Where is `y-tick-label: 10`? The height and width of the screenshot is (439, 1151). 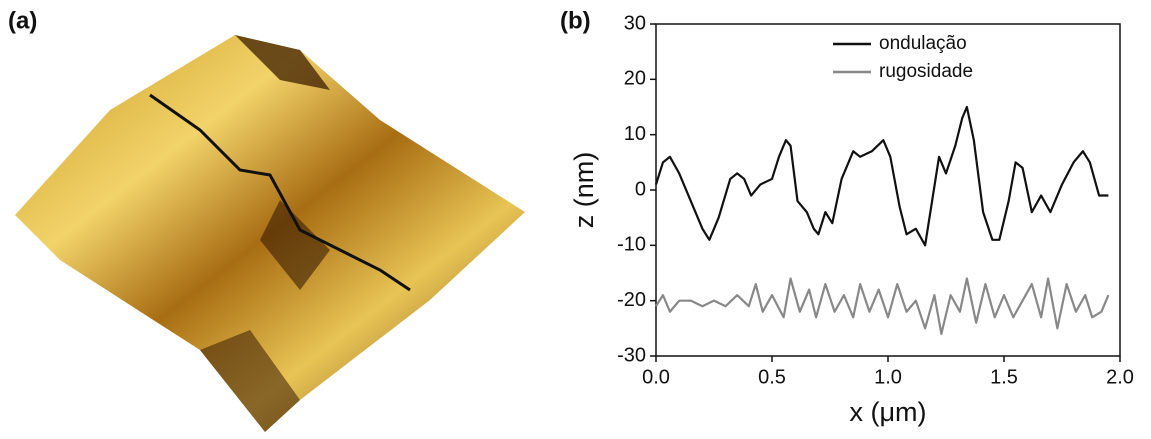 y-tick-label: 10 is located at coordinates (635, 134).